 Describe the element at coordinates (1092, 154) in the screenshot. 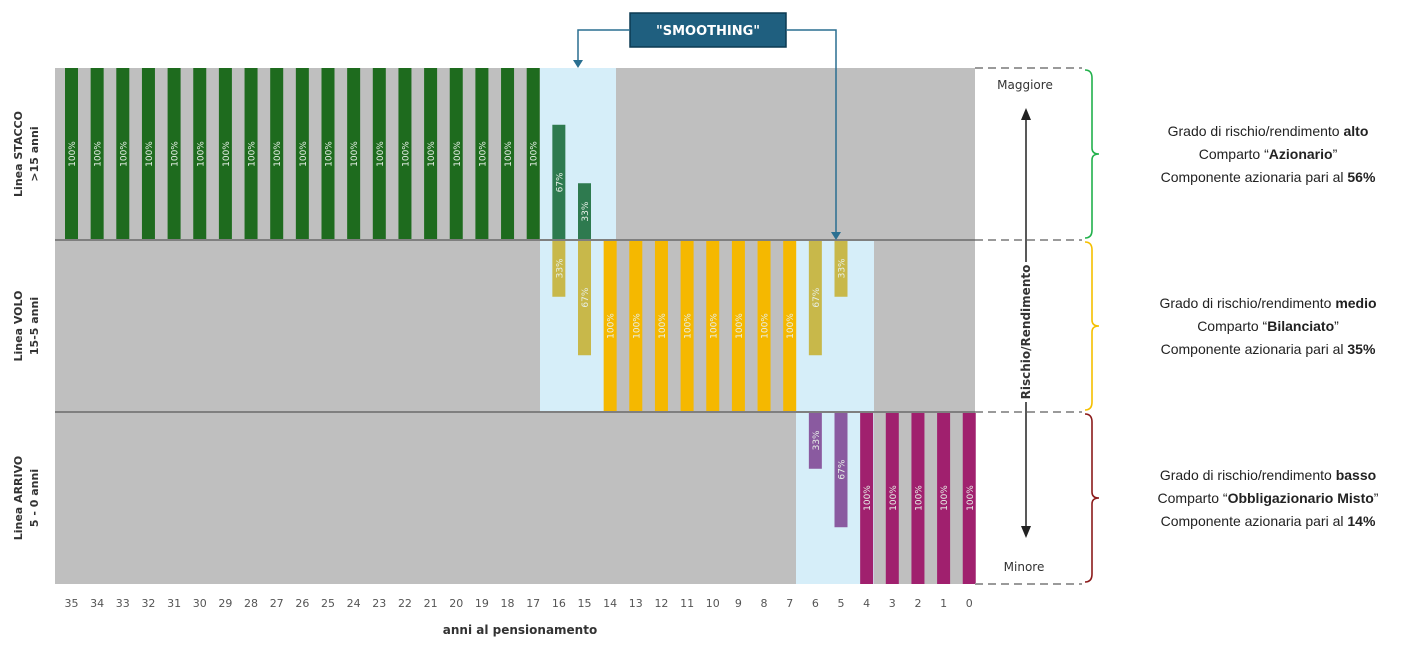

I see `bracket-stacco` at that location.